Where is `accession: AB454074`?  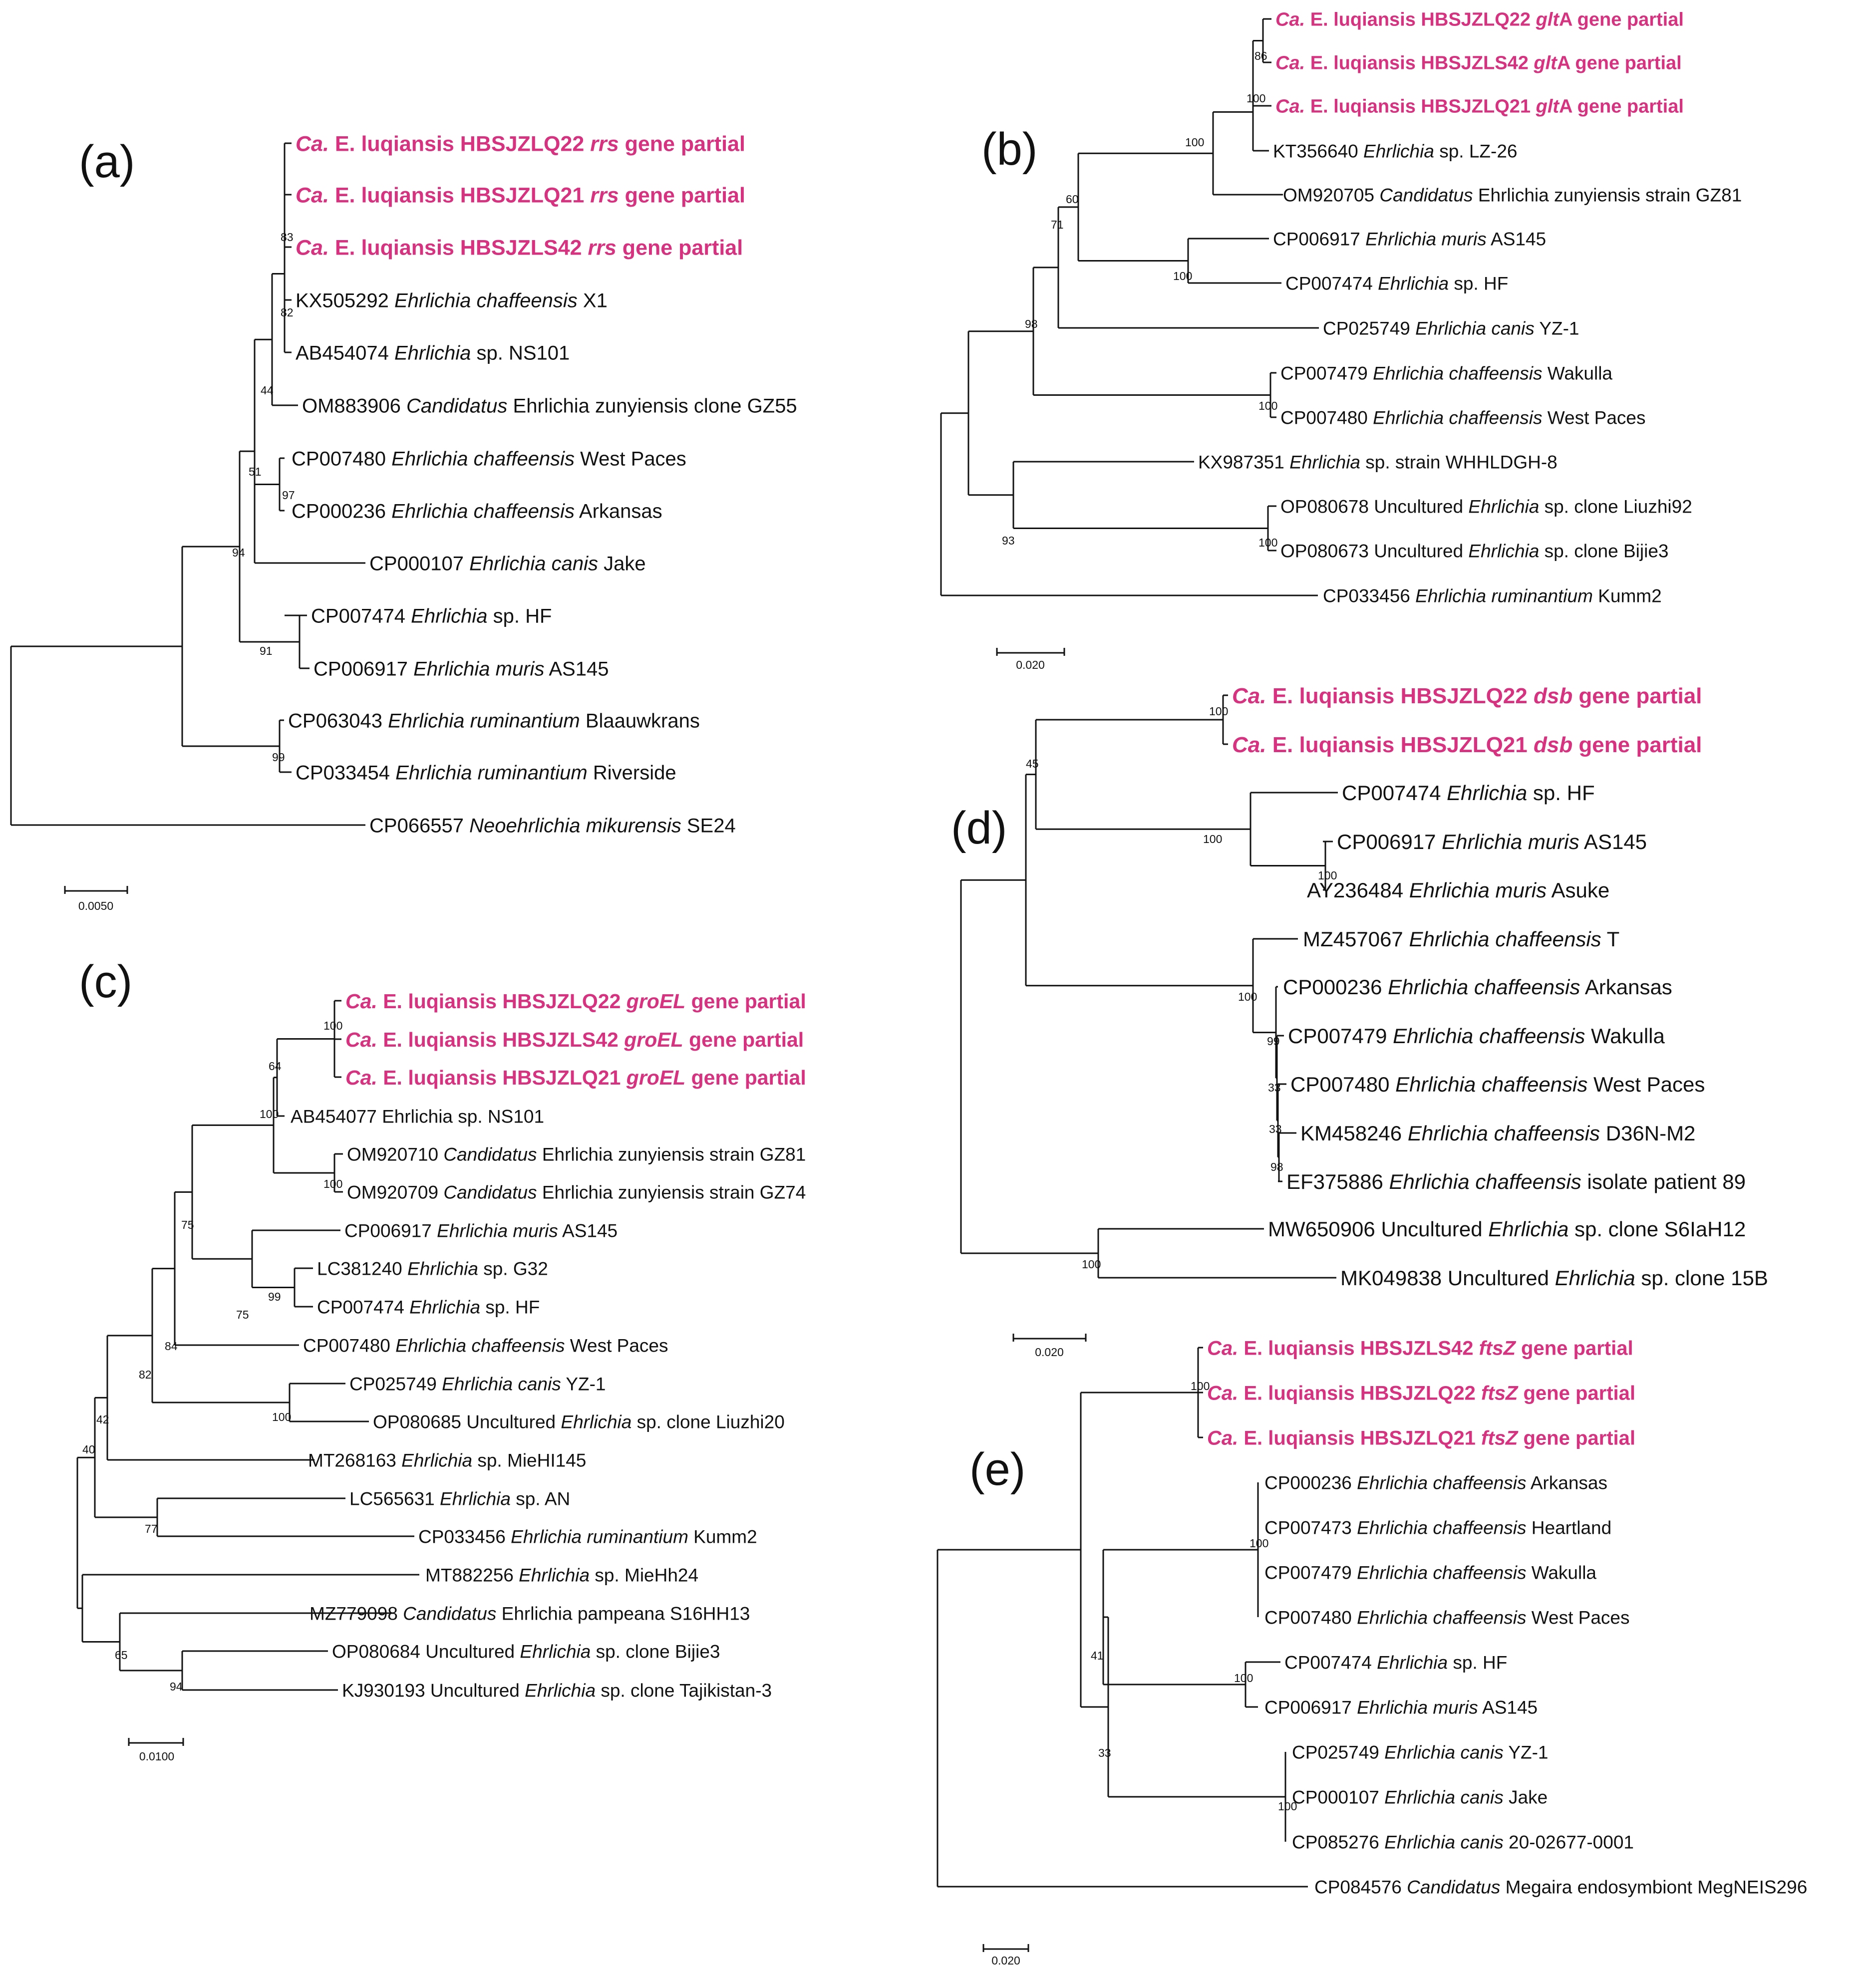 accession: AB454074 is located at coordinates (345, 353).